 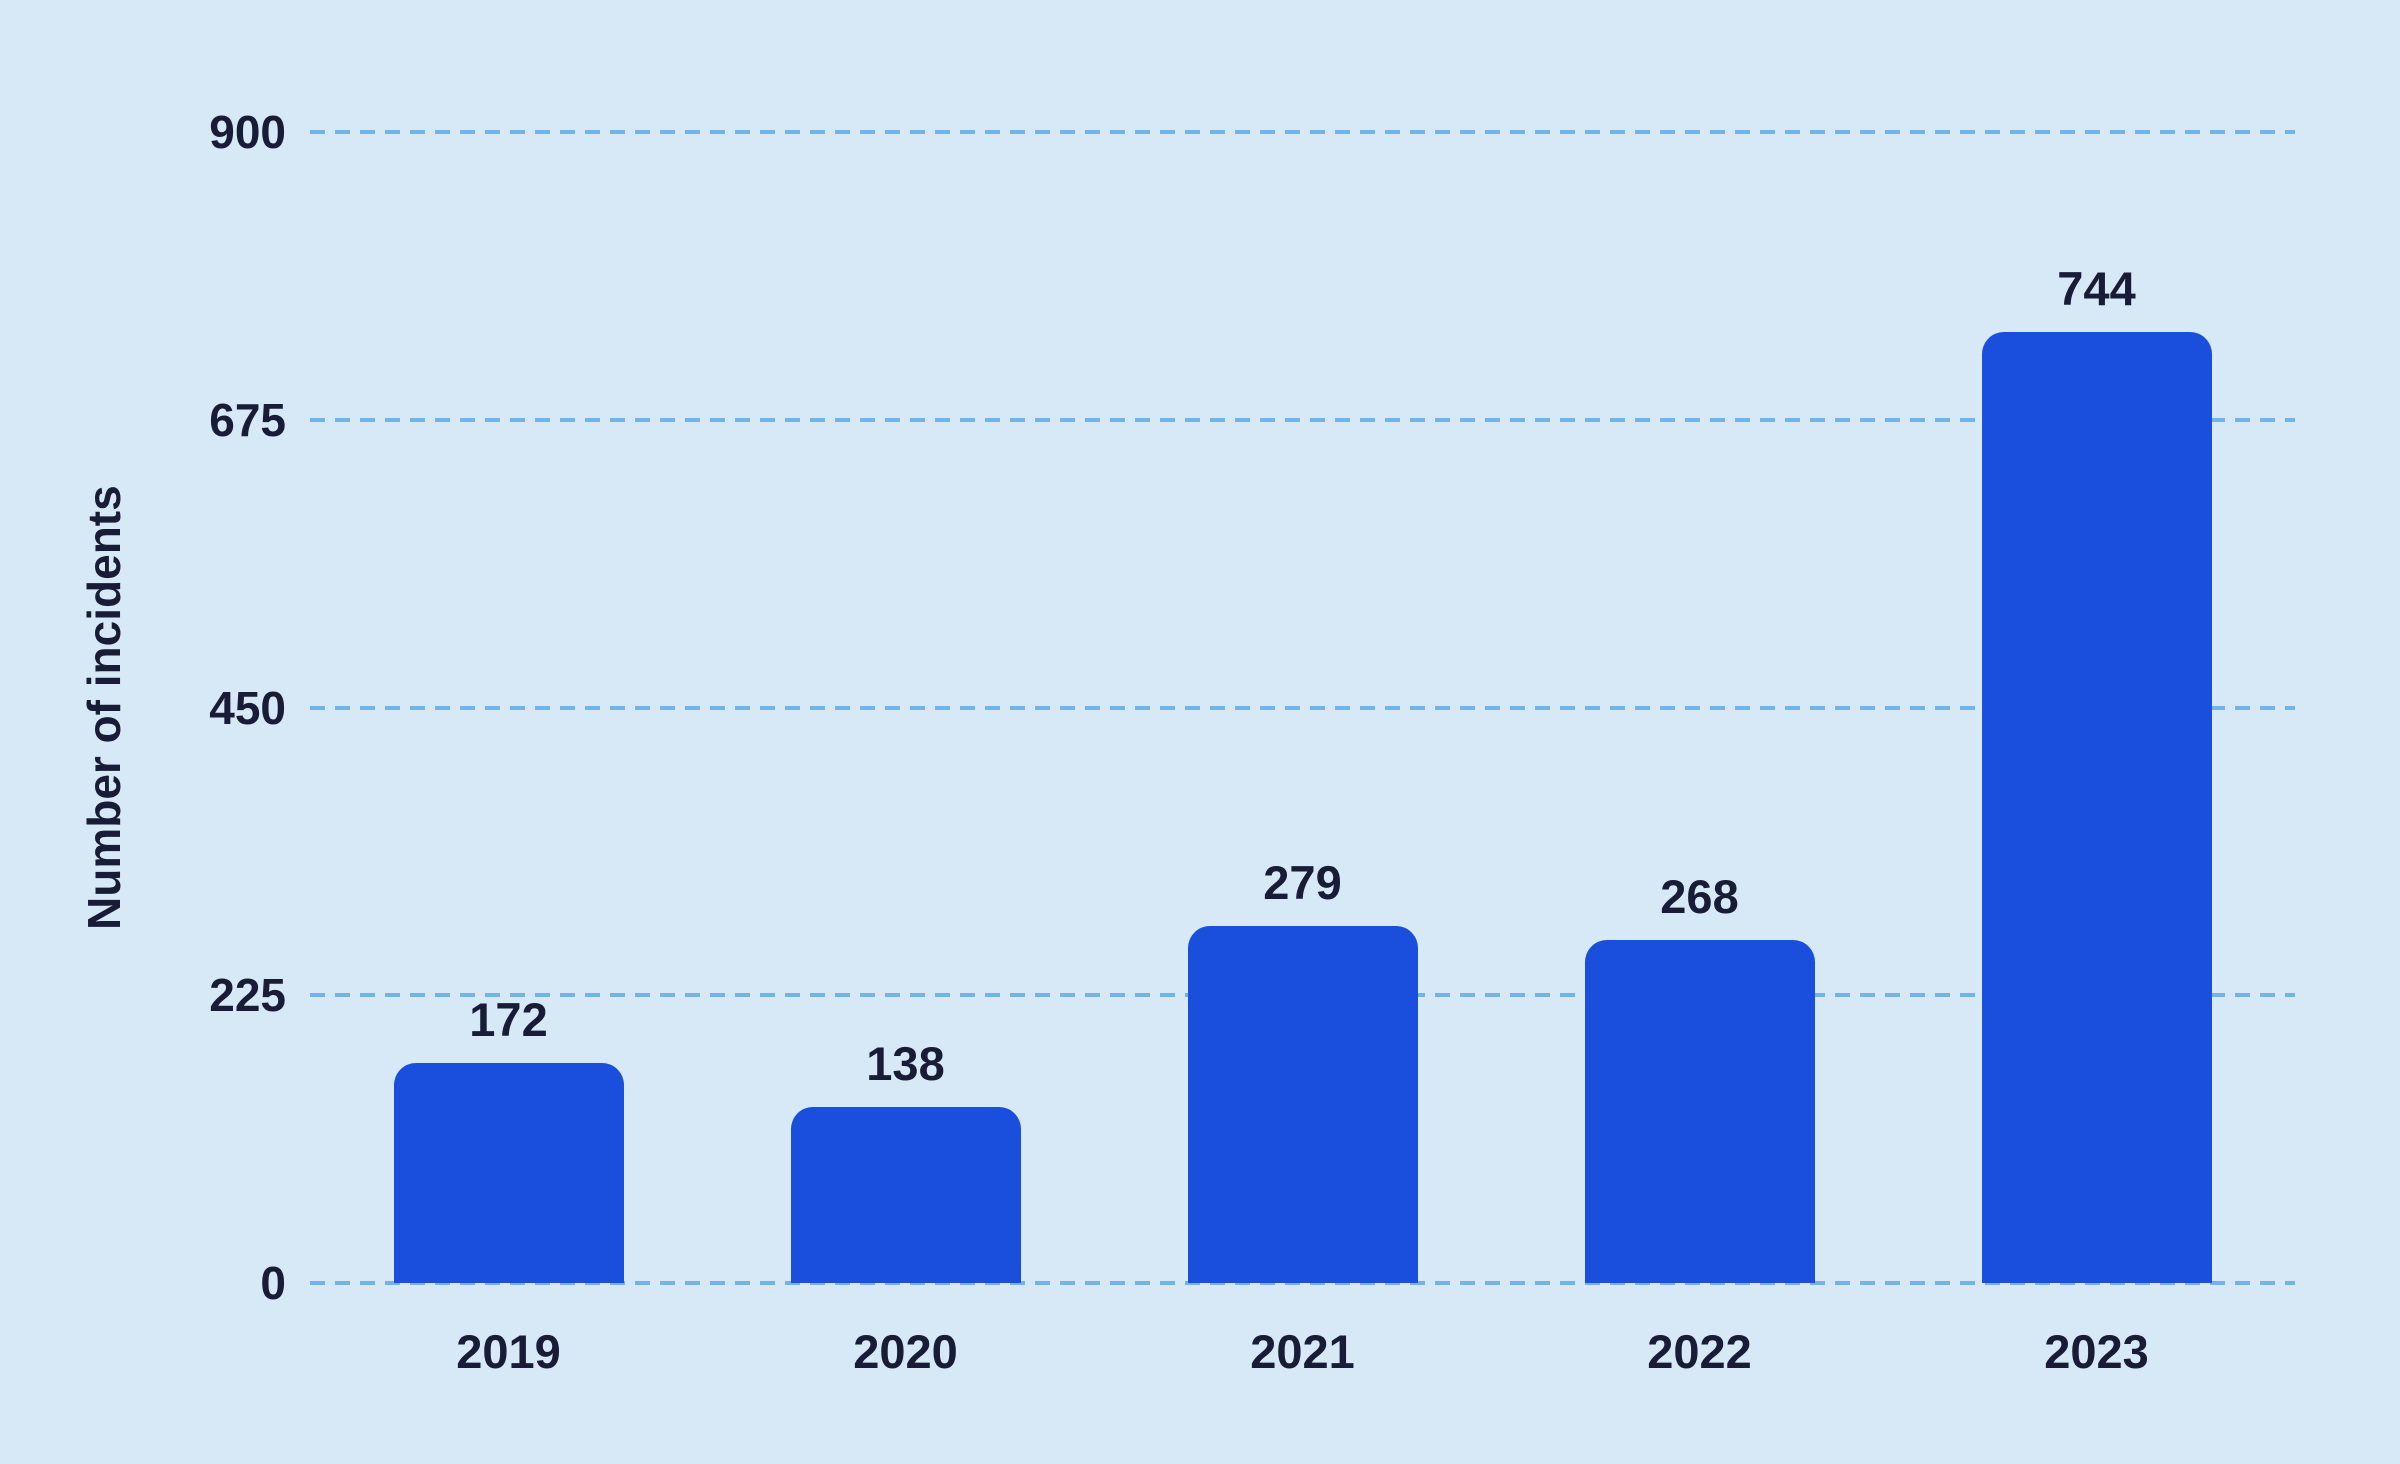 I want to click on x-tick-label-2023: 2023, so click(x=2096, y=1351).